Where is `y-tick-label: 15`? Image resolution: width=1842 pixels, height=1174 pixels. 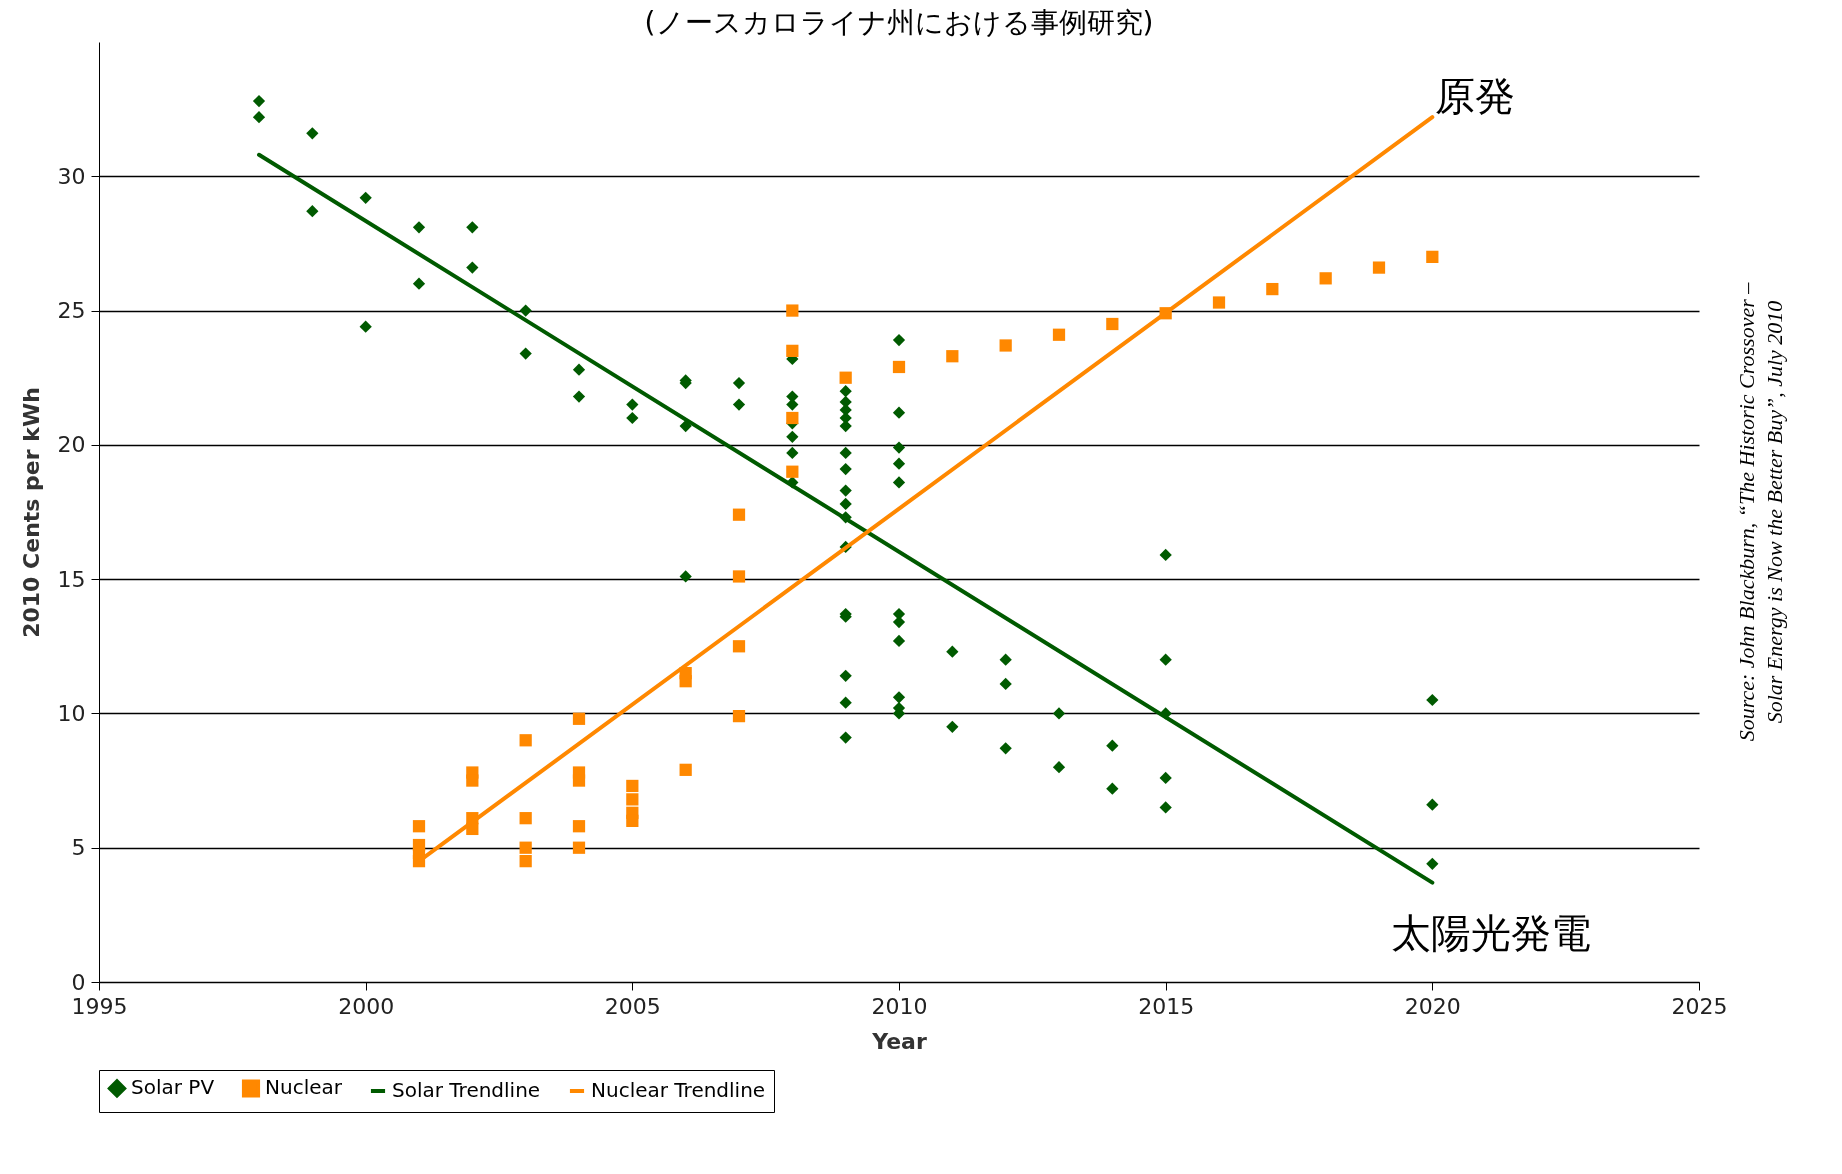 y-tick-label: 15 is located at coordinates (71, 579).